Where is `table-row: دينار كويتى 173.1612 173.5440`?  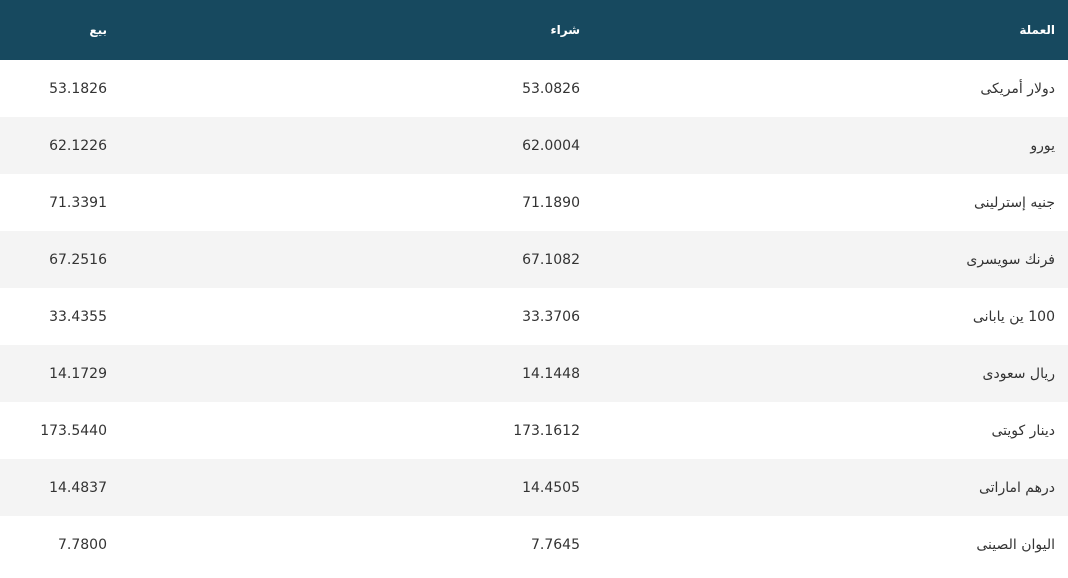
table-row: دينار كويتى 173.1612 173.5440 is located at coordinates (534, 430).